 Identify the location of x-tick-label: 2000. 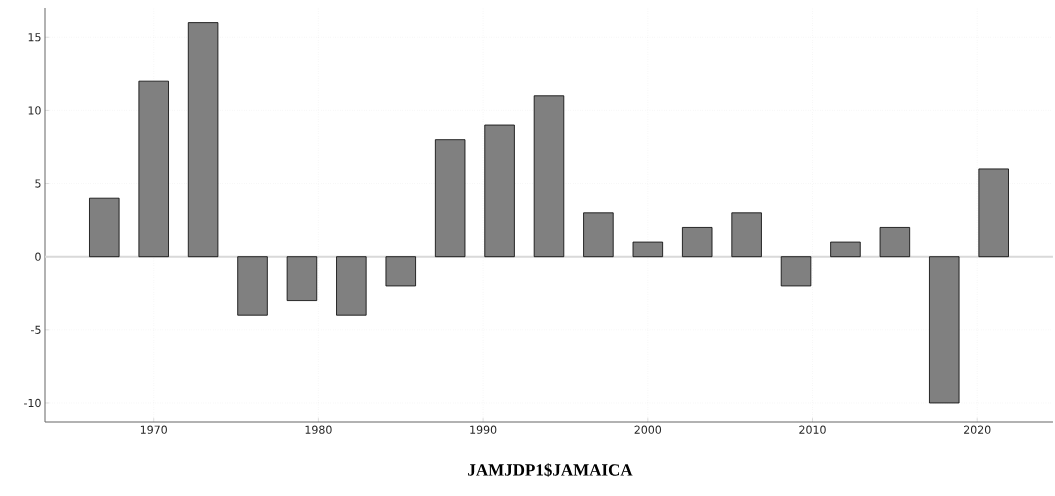
(648, 429).